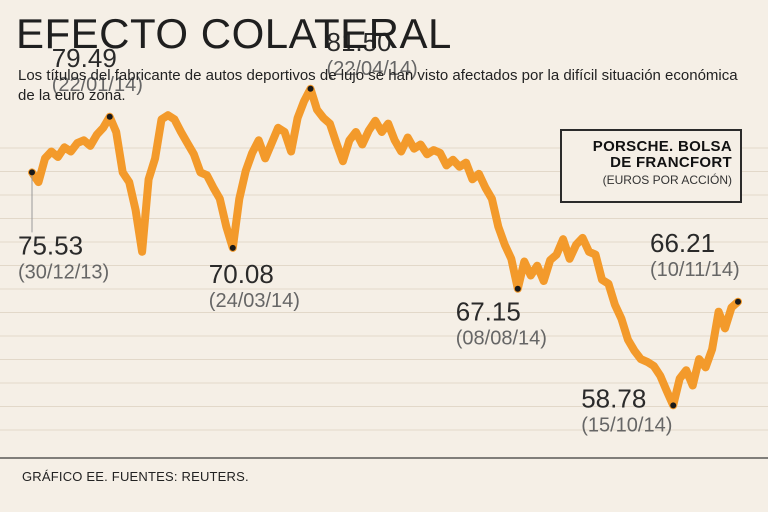 Image resolution: width=768 pixels, height=512 pixels. Describe the element at coordinates (234, 33) in the screenshot. I see `page-title: EFECTO COLATERAL` at that location.